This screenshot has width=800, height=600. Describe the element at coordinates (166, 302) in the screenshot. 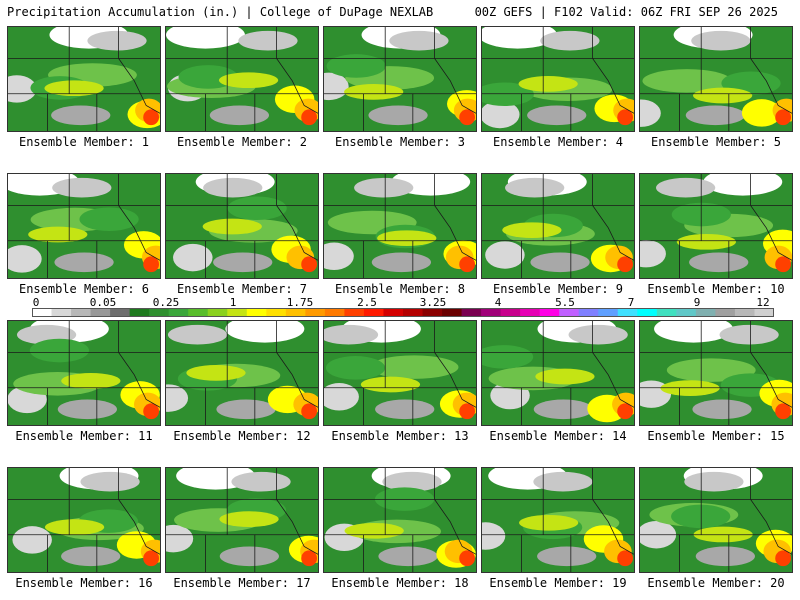

I see `colorbar-label: 0.25` at that location.